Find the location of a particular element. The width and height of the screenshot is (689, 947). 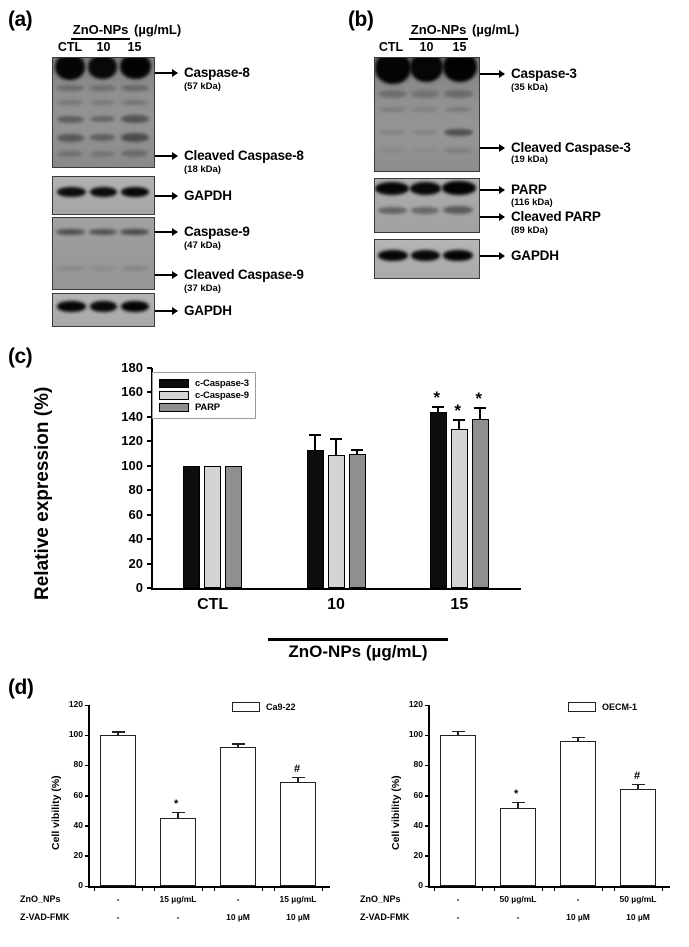

panel-c-bar-15-PARP is located at coordinates (480, 503).